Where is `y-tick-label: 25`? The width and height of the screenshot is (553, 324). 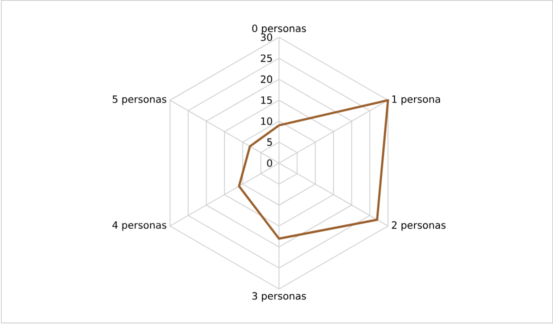
y-tick-label: 25 is located at coordinates (266, 58).